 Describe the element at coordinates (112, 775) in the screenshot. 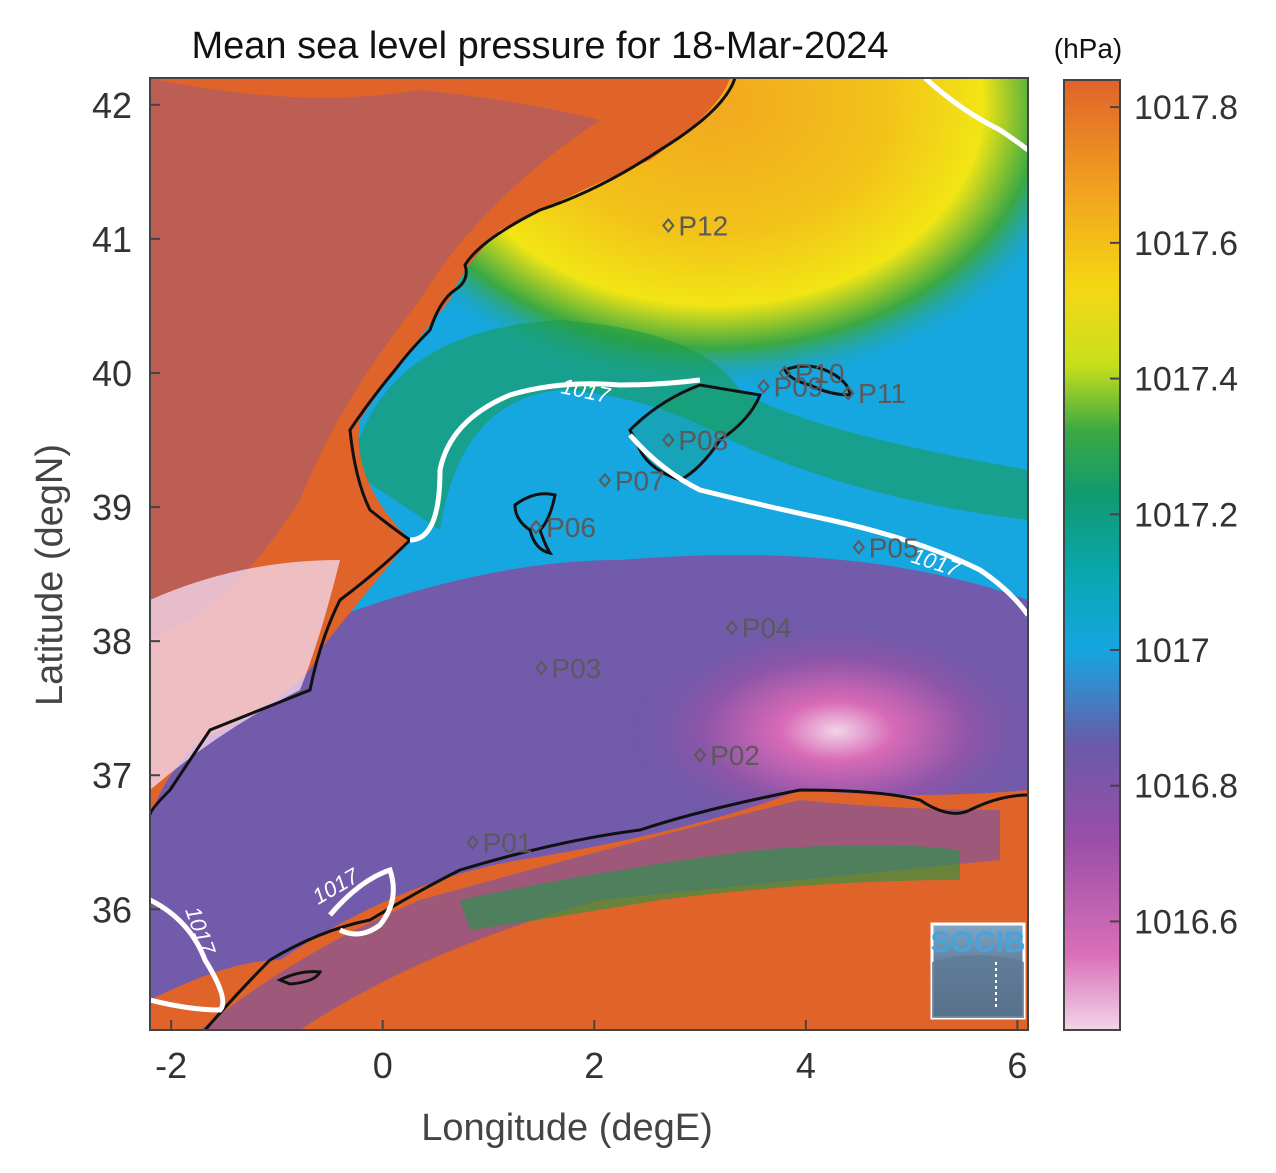

I see `y-tick-label: 37` at that location.